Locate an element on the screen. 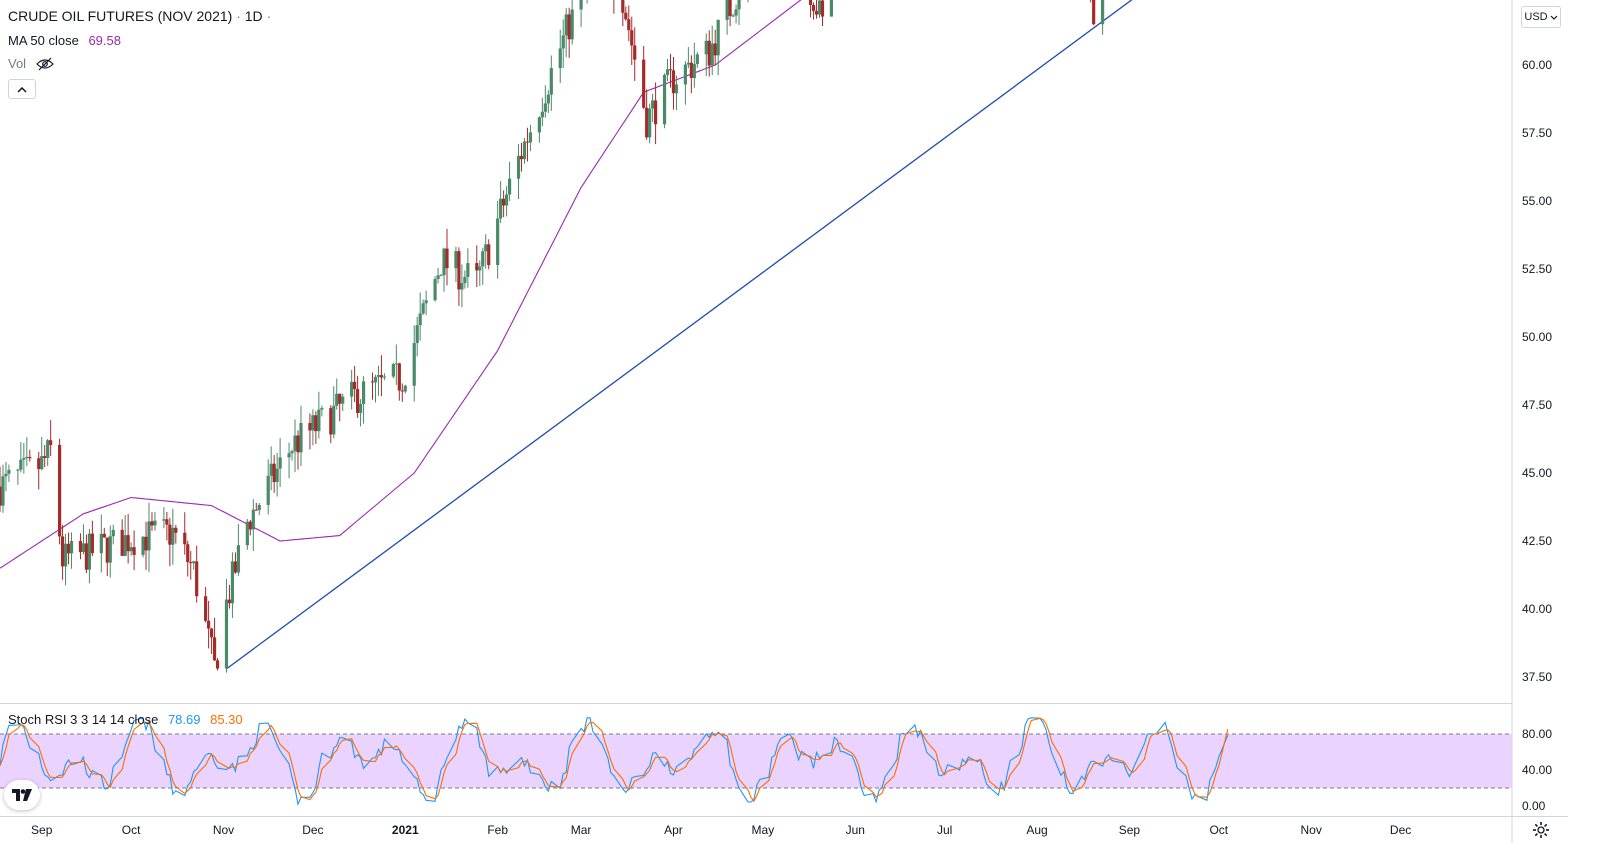 The height and width of the screenshot is (860, 1600). price-tick-label: 60.00 is located at coordinates (1537, 65).